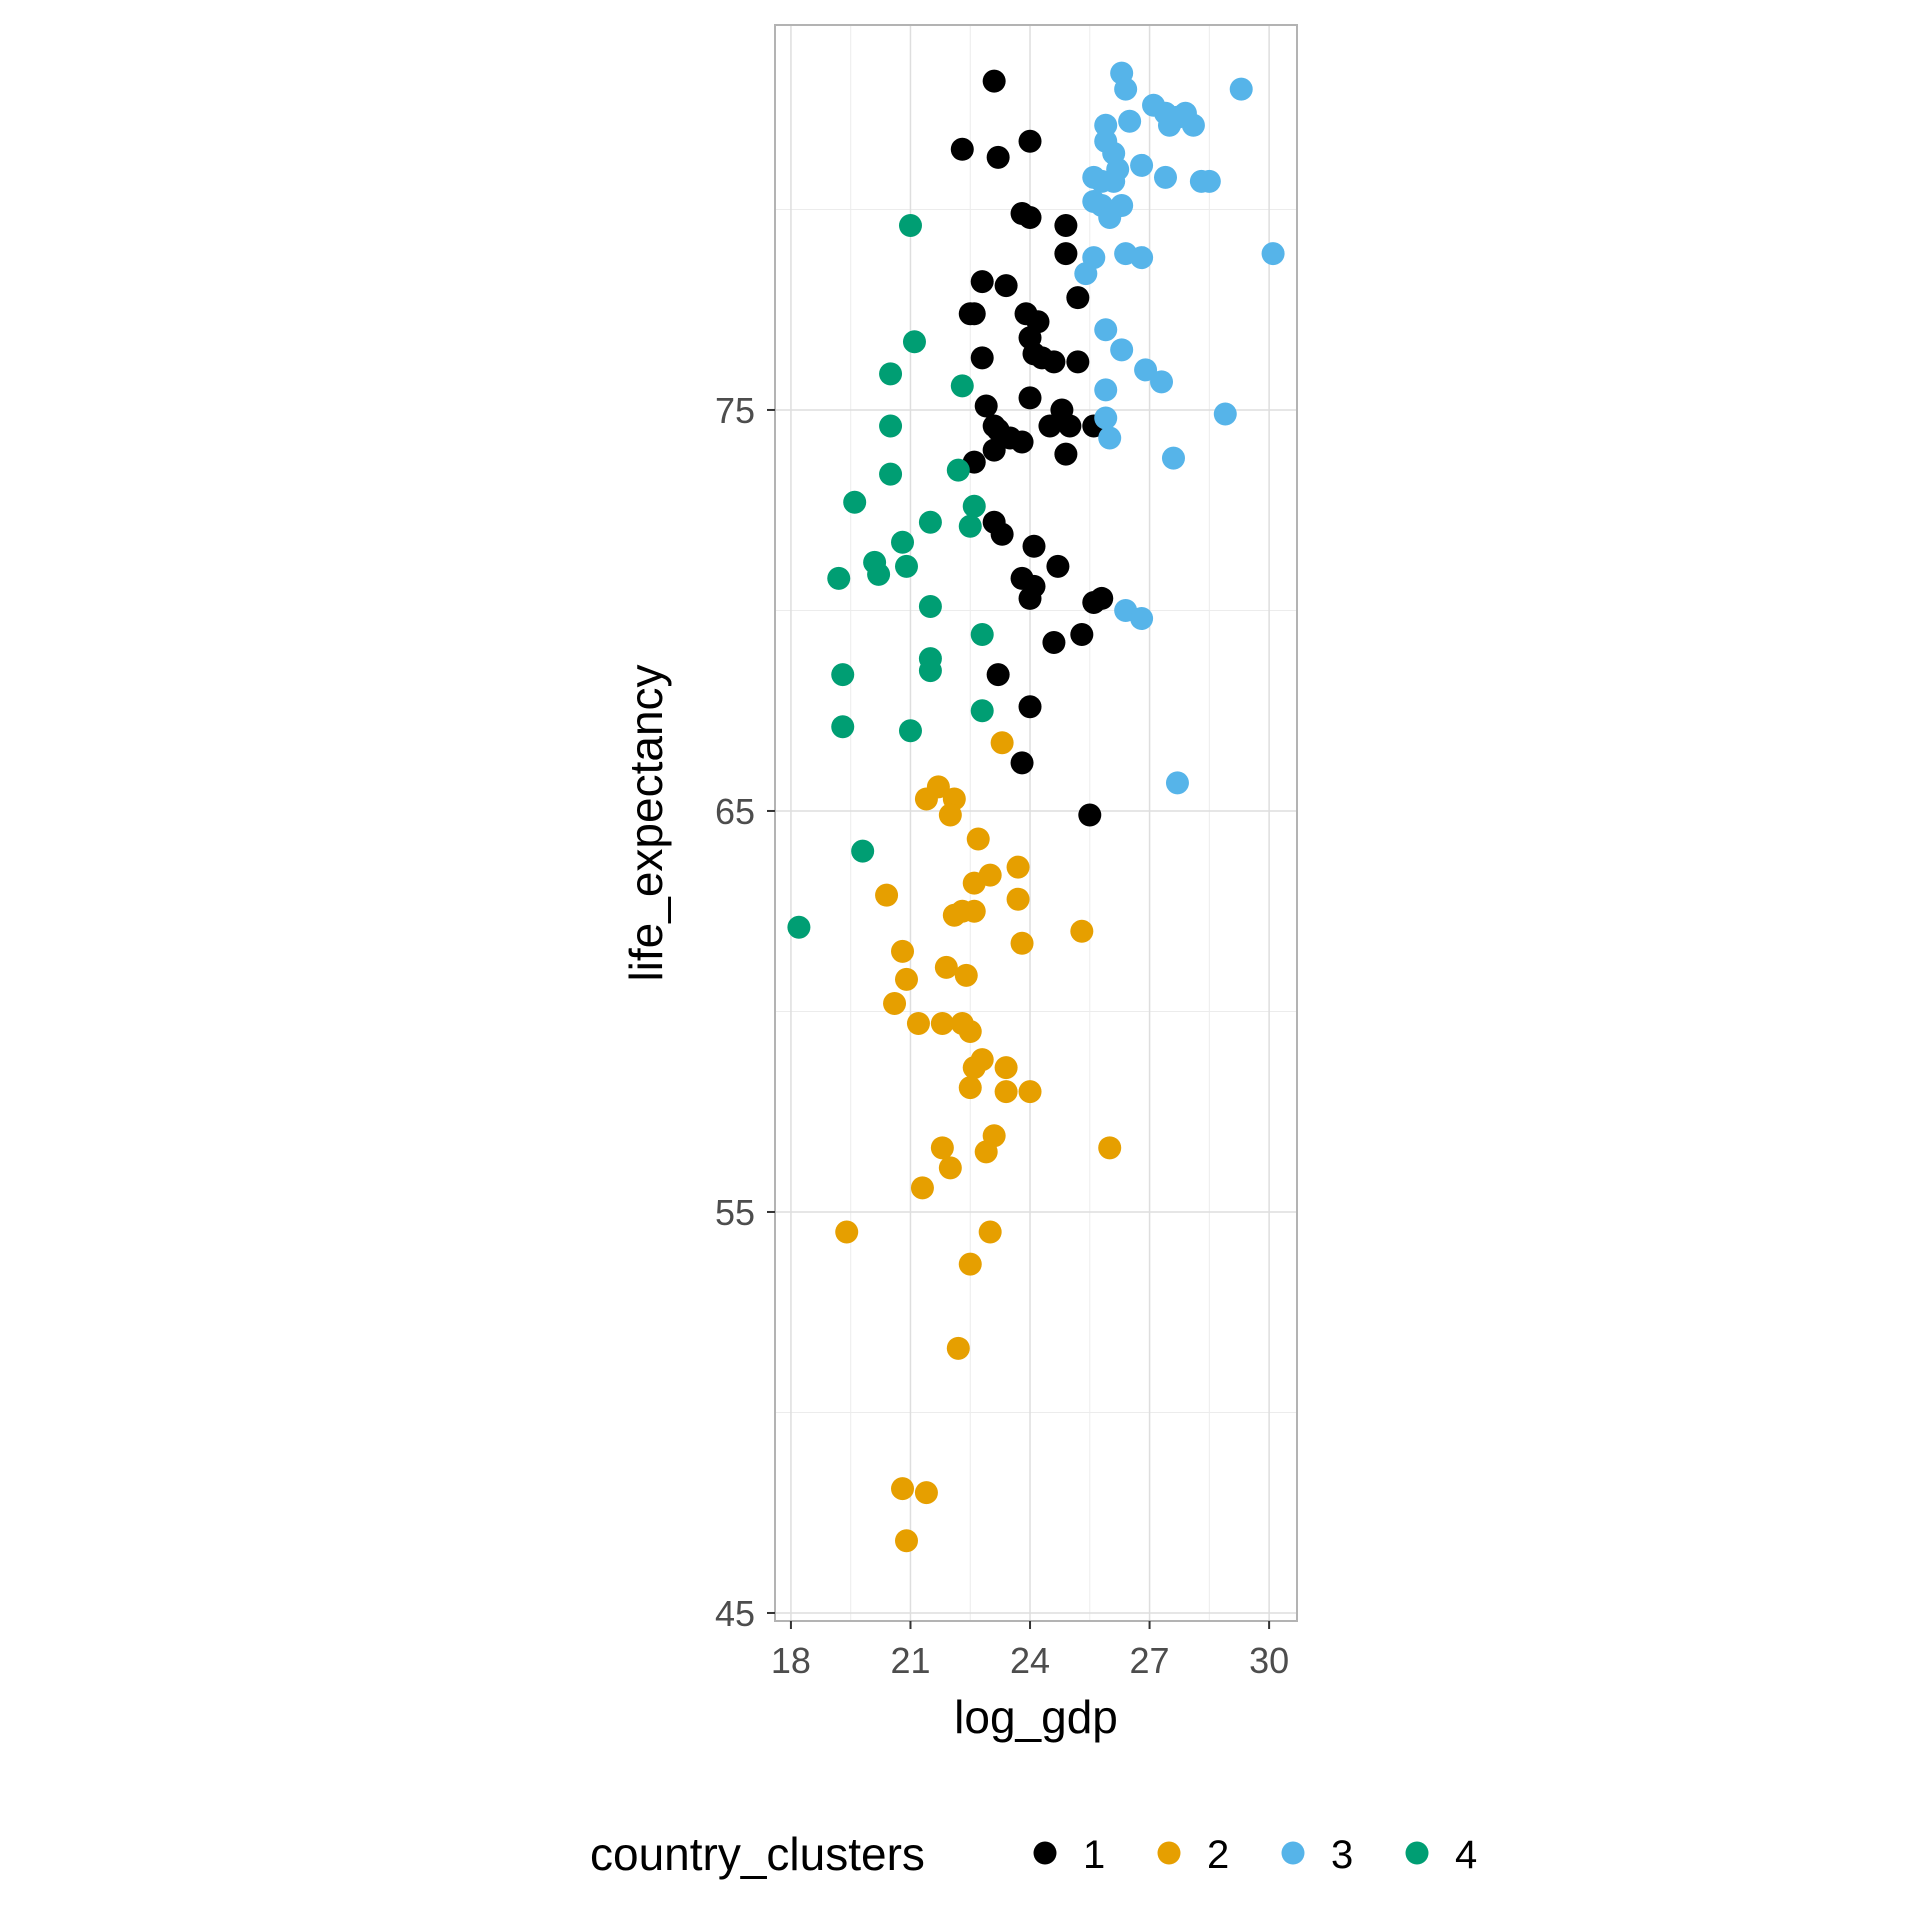  What do you see at coordinates (1466, 1855) in the screenshot?
I see `legend-label-4: 4` at bounding box center [1466, 1855].